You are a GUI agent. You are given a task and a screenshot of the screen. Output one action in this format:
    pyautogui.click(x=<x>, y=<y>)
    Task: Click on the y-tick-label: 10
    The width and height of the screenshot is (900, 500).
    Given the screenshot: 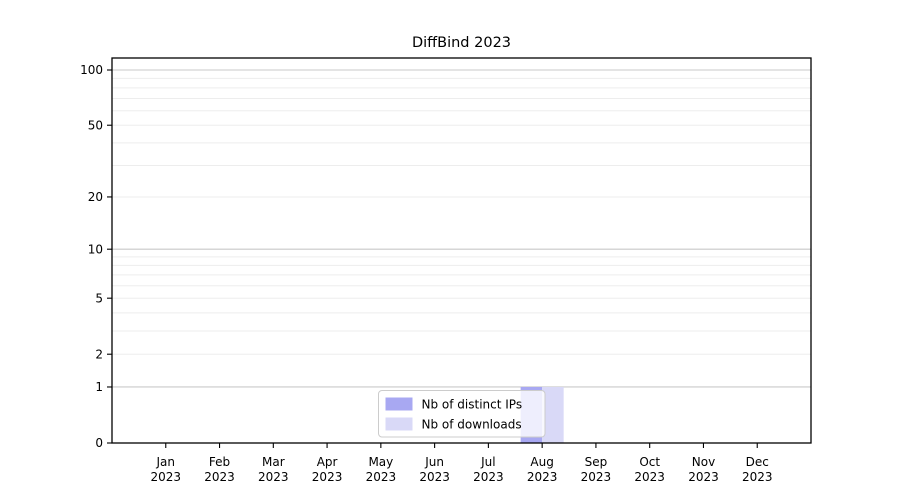 What is the action you would take?
    pyautogui.click(x=95, y=249)
    